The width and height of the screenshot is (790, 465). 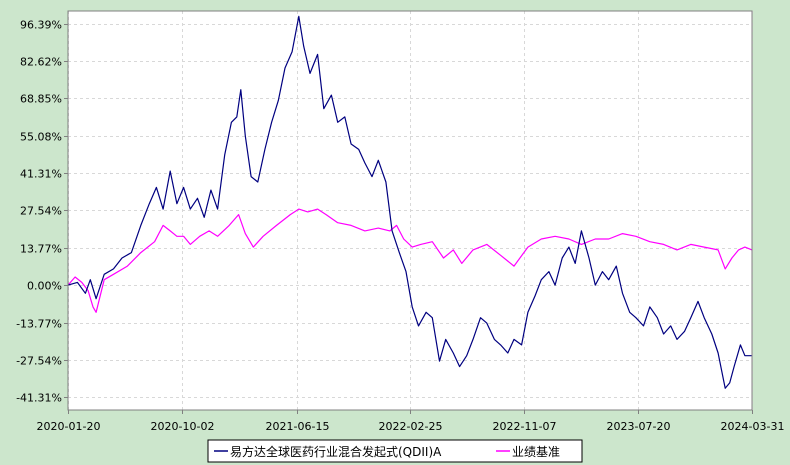 I want to click on y-tick-label: 27.54%, so click(x=41, y=211).